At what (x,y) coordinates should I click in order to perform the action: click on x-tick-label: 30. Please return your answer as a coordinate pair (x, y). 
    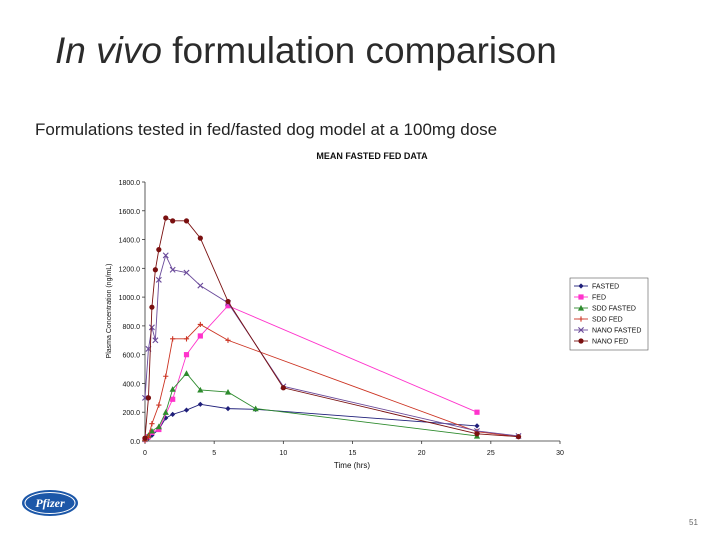
    Looking at the image, I should click on (560, 453).